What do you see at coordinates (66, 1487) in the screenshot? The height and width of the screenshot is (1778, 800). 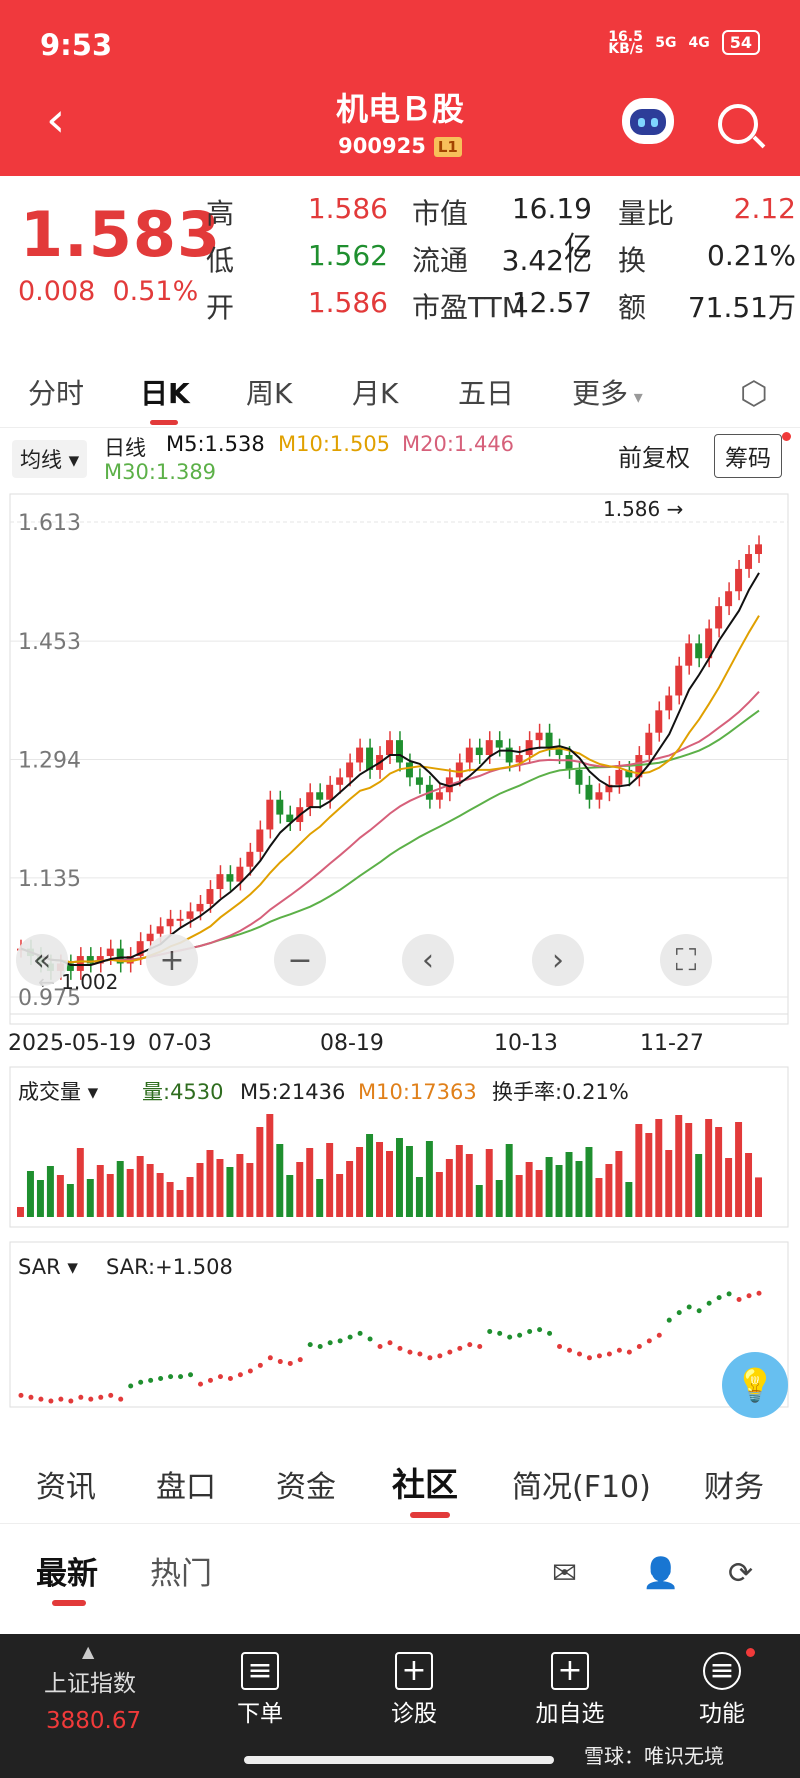 I see `tab-news: 资讯` at bounding box center [66, 1487].